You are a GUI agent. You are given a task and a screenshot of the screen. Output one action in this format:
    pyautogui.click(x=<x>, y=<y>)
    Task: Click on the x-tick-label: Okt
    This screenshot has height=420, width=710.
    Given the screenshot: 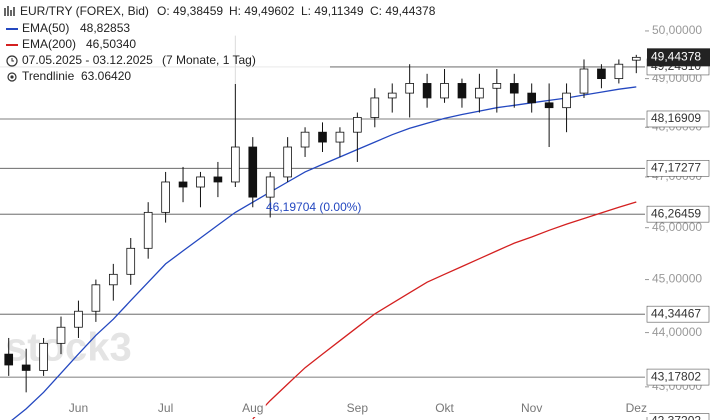 What is the action you would take?
    pyautogui.click(x=444, y=408)
    